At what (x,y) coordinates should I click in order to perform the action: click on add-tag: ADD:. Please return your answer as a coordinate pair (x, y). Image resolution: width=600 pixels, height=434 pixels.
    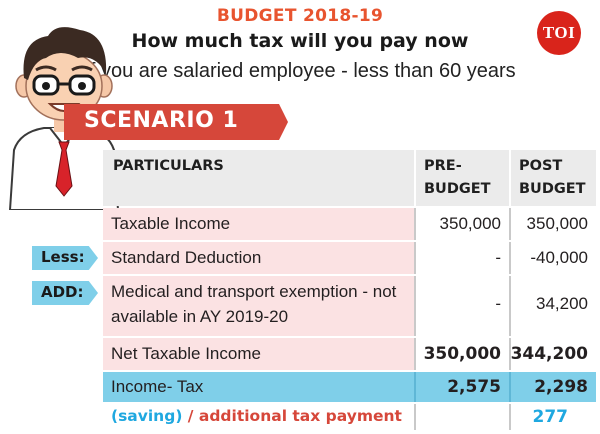
    Looking at the image, I should click on (65, 293).